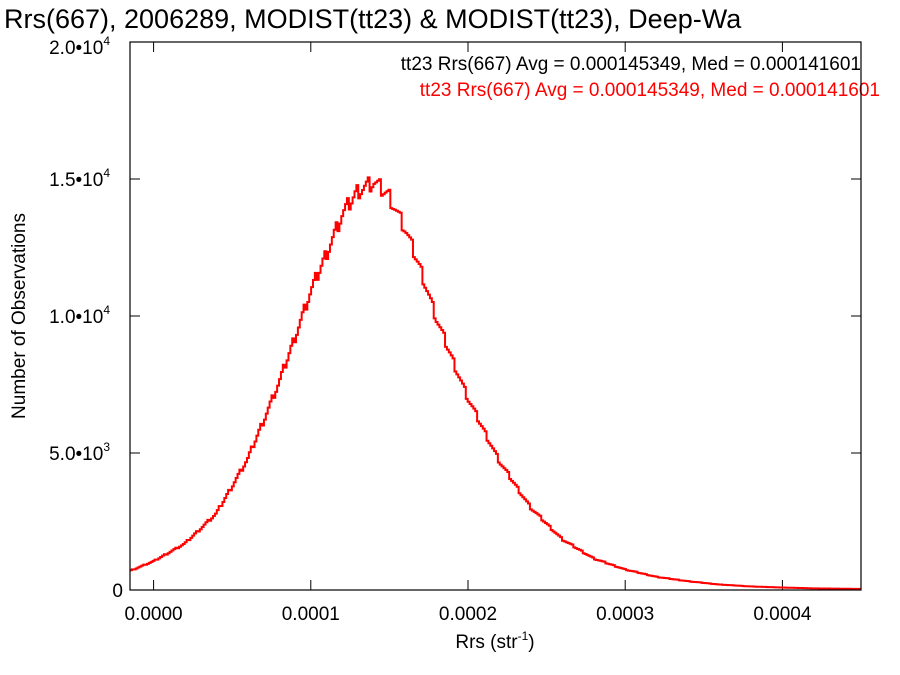 This screenshot has height=675, width=900. I want to click on y-tick-label: 1.5•104, so click(79, 178).